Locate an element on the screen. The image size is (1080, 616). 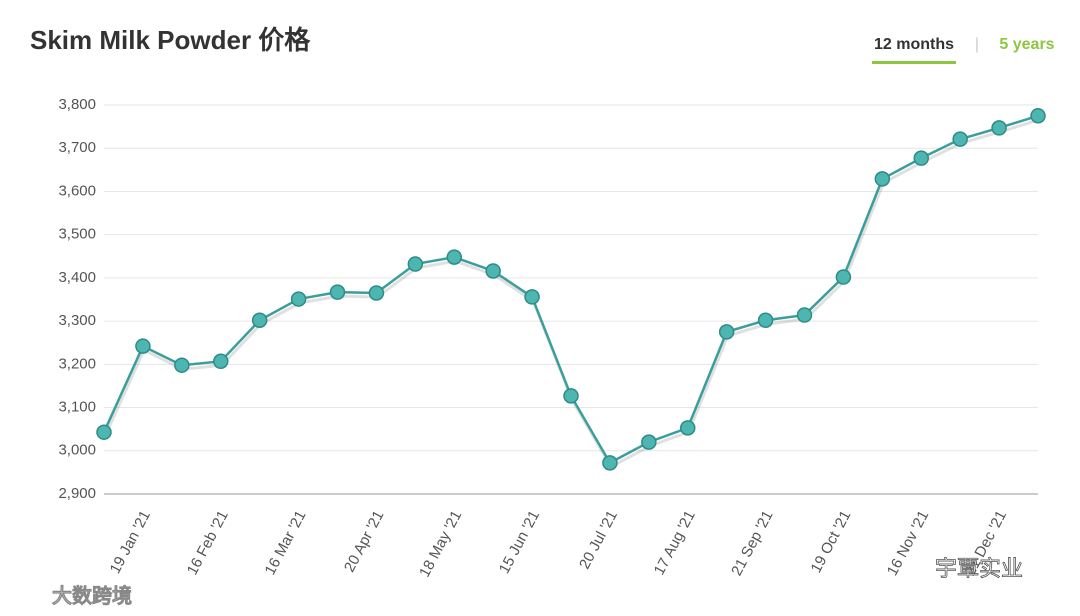
chart-title: Skim Milk Powder 价格 is located at coordinates (170, 40).